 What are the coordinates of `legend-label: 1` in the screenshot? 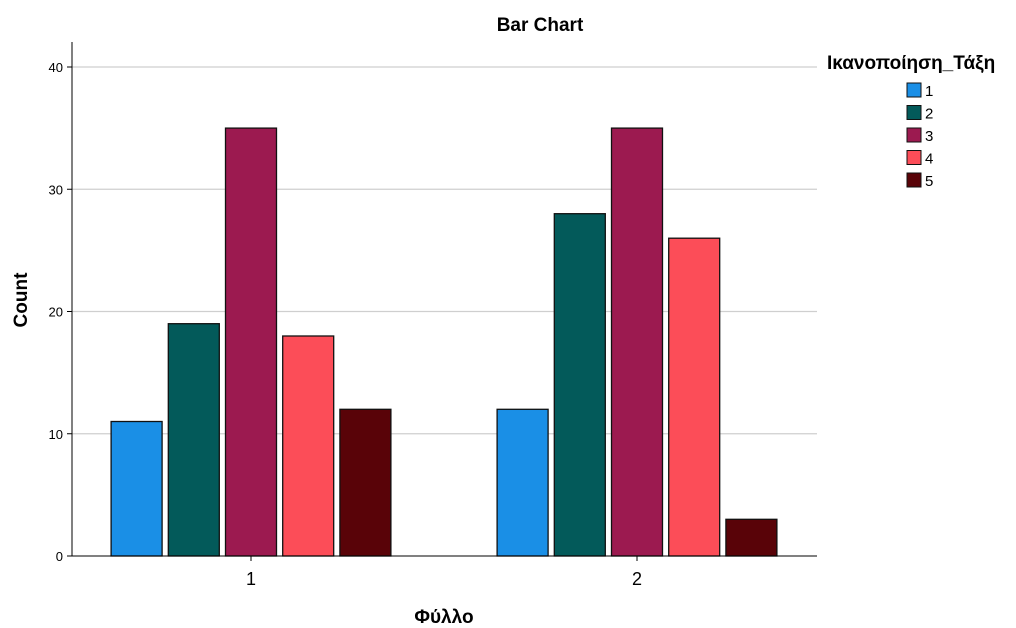 It's located at (929, 91).